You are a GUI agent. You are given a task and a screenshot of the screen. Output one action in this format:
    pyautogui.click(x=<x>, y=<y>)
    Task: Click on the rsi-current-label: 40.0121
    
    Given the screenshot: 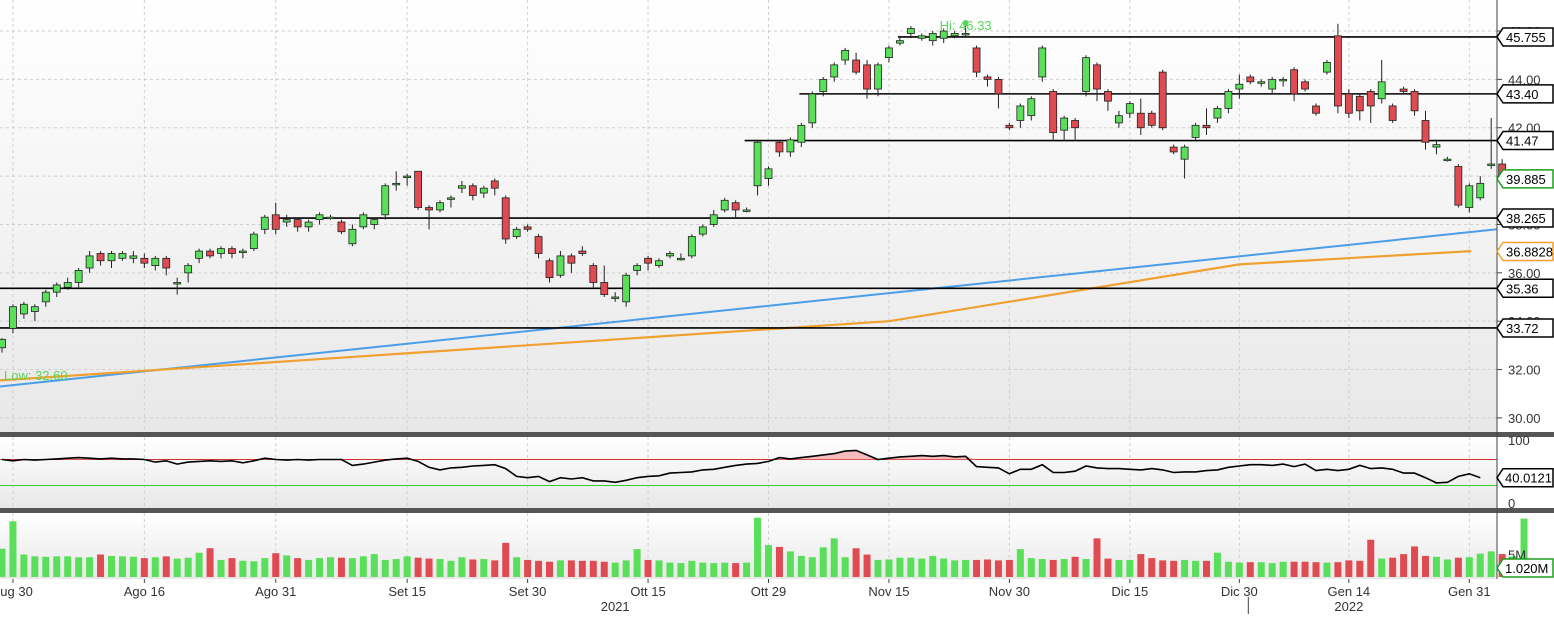 What is the action you would take?
    pyautogui.click(x=1528, y=478)
    